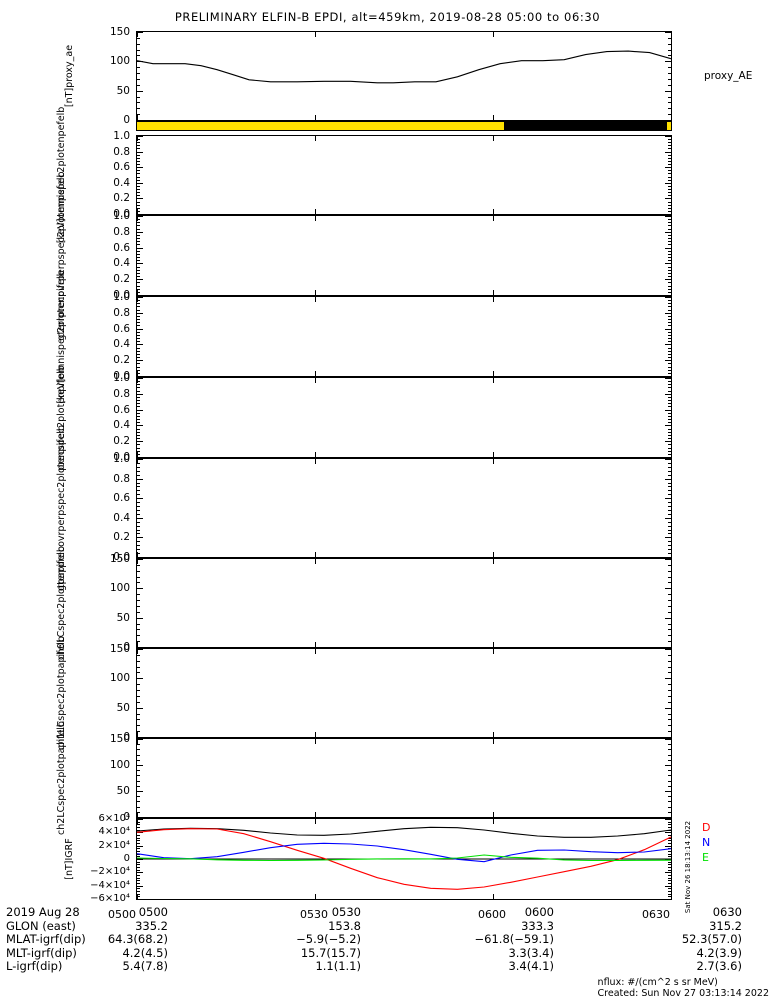  I want to click on yellow-segment, so click(320, 126).